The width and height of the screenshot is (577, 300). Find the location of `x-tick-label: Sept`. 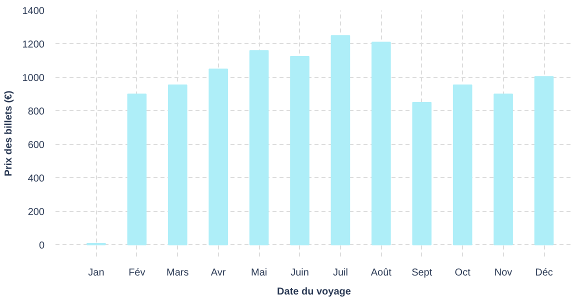

x-tick-label: Sept is located at coordinates (422, 273).